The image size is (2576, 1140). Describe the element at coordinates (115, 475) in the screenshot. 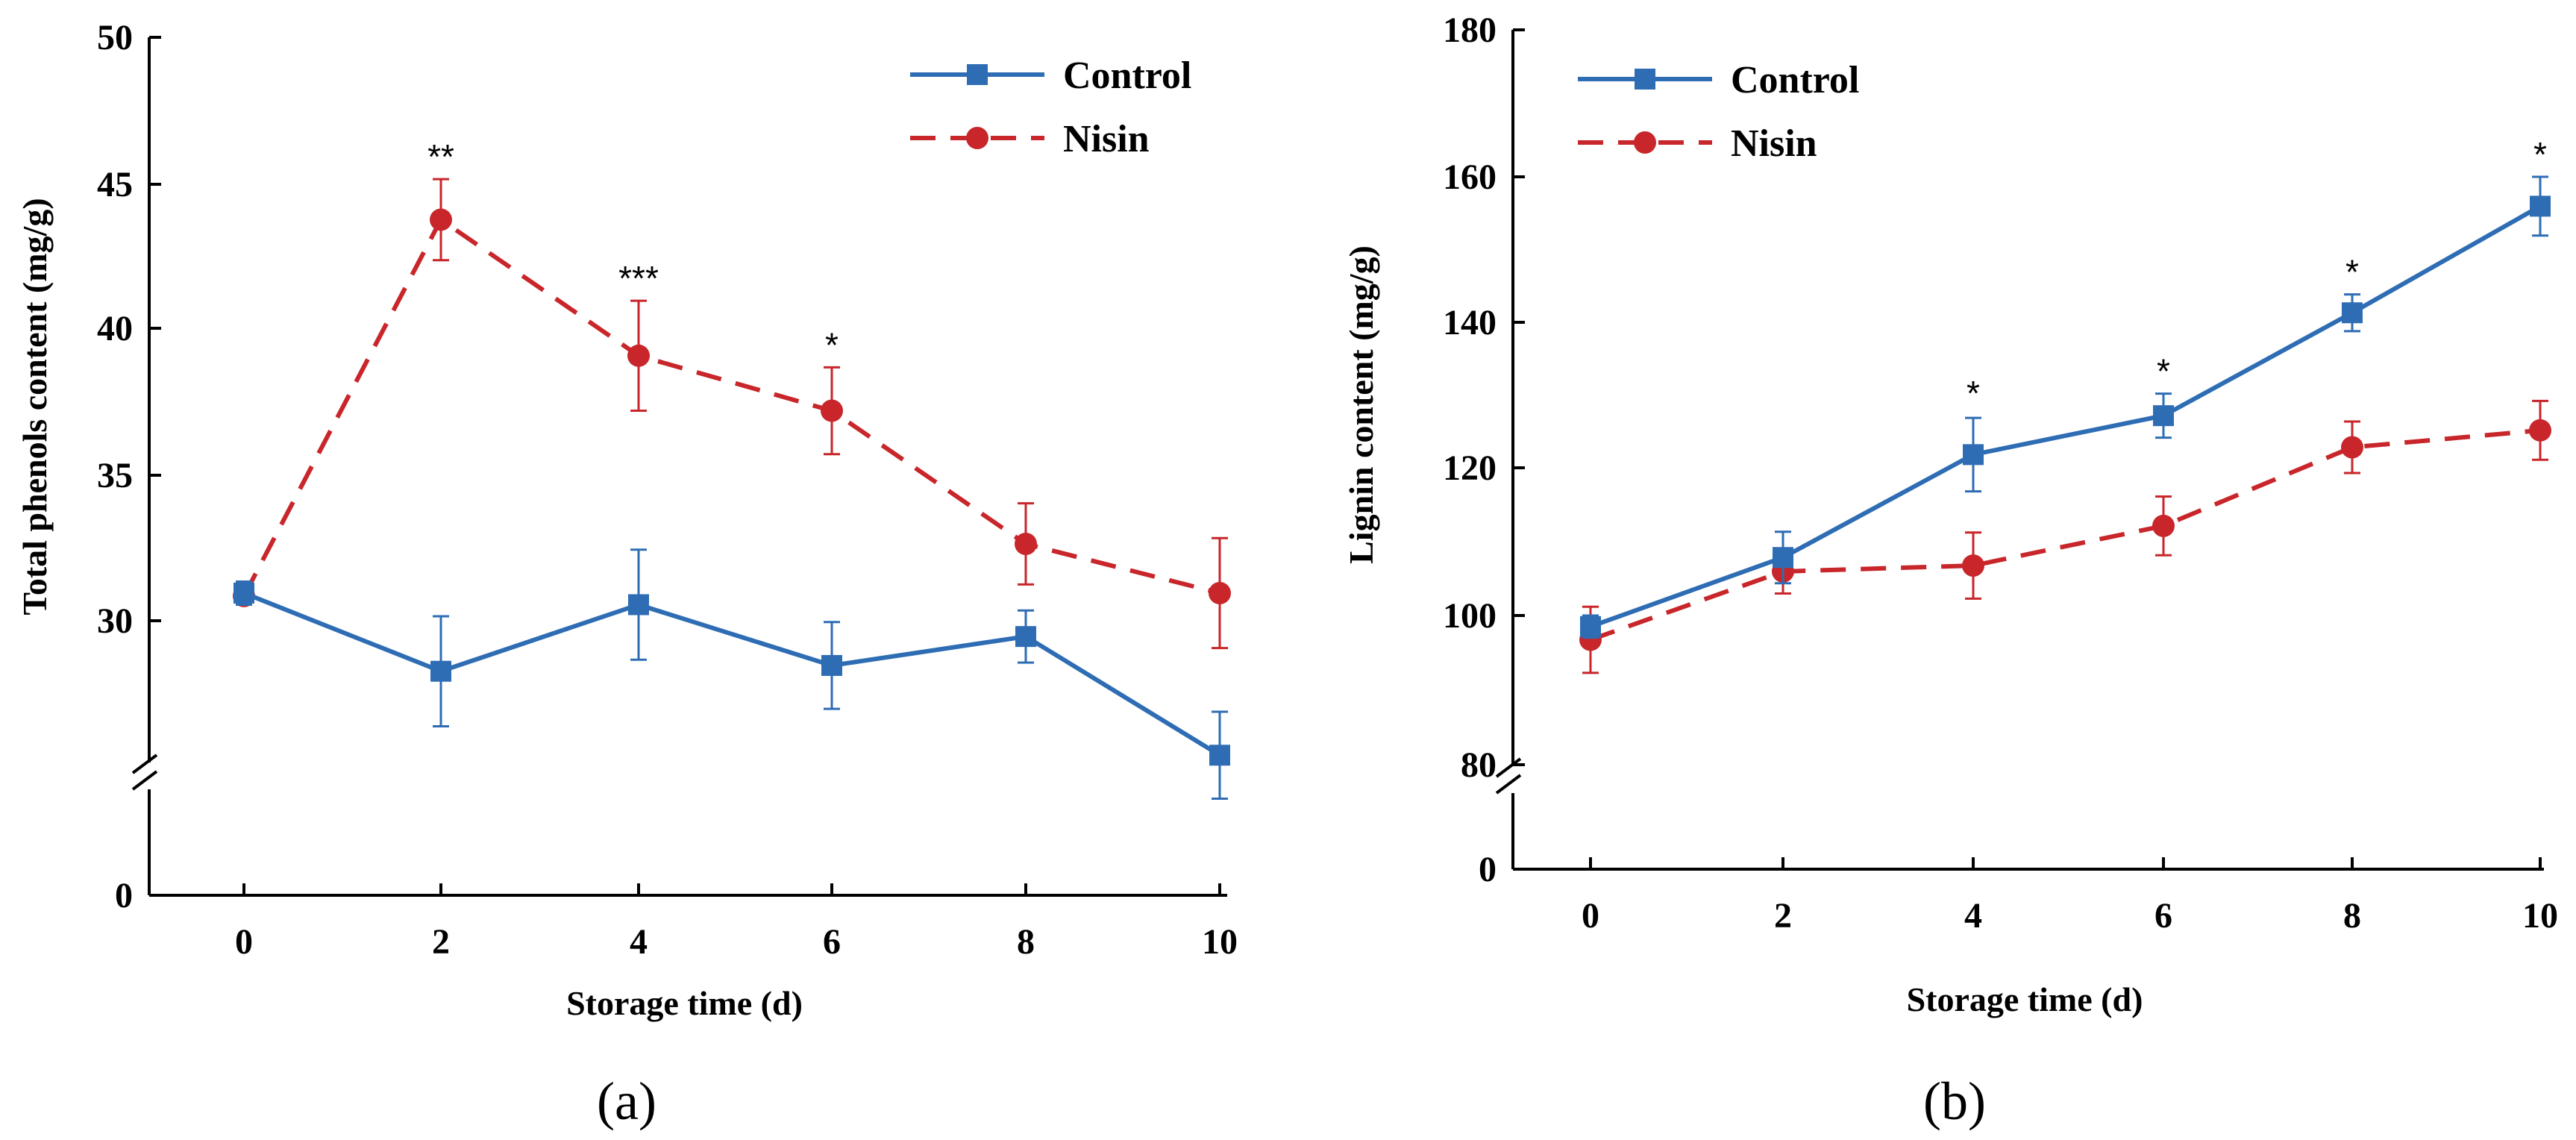

I see `y-tick-label: 35` at that location.